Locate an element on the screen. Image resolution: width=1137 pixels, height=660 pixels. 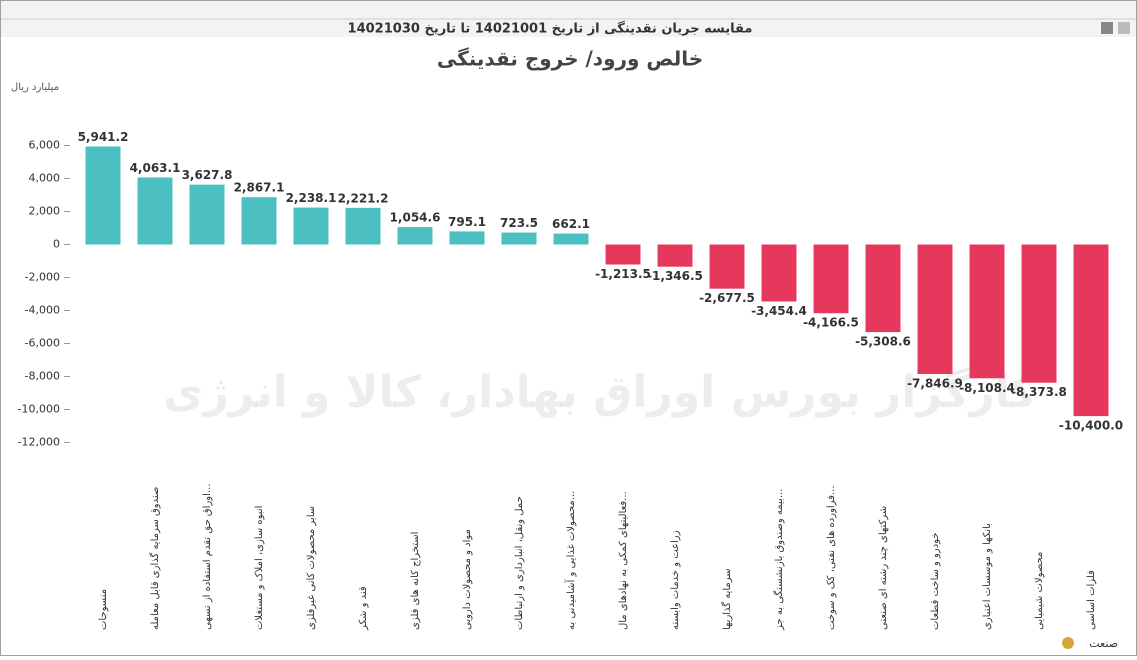
x-axis-label: صنعت is located at coordinates (1103, 643).